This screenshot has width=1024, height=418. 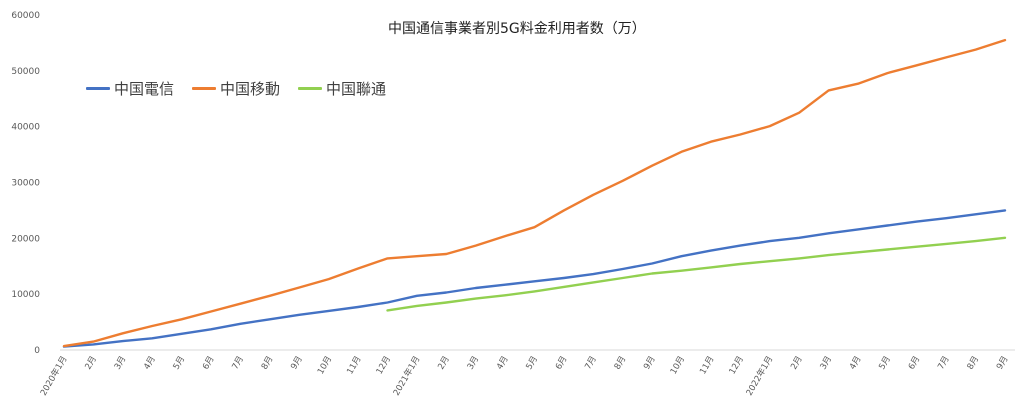 I want to click on legend-item-china-telecom: 中国電信, so click(x=130, y=88).